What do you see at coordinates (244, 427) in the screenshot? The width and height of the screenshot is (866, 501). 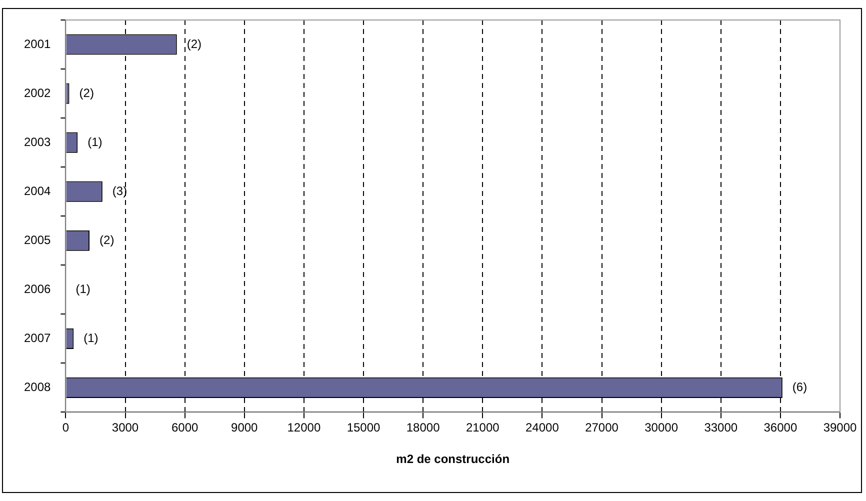 I see `x-tick-label: 9000` at bounding box center [244, 427].